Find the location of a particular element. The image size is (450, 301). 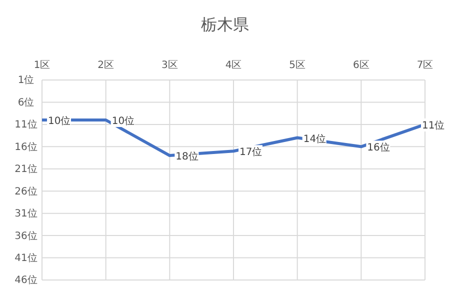

y-tick-label: 36位 is located at coordinates (26, 236).